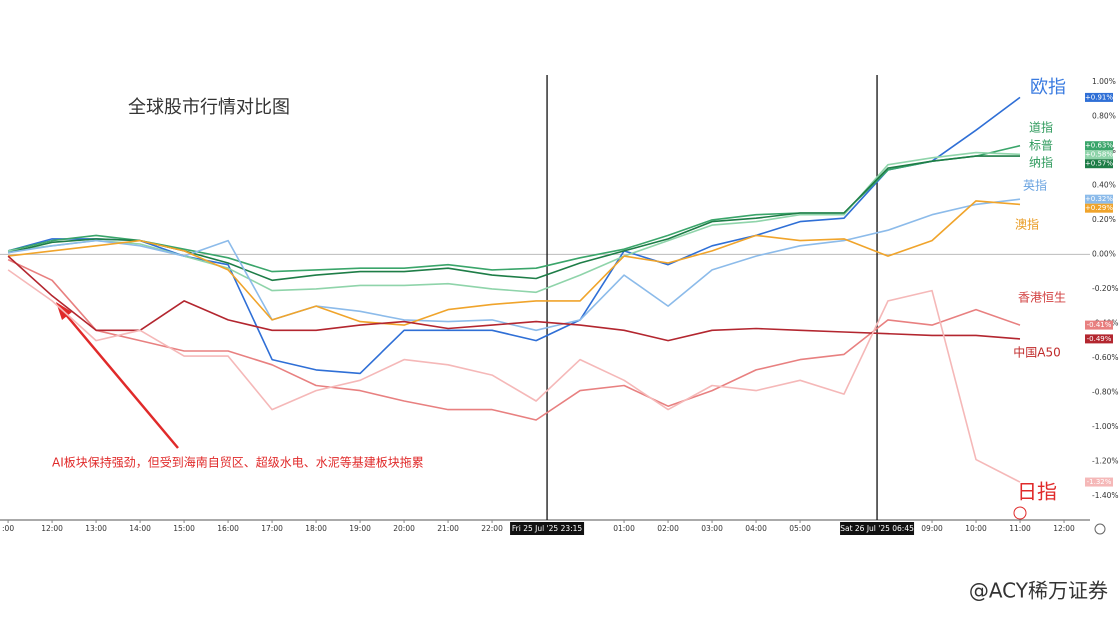  Describe the element at coordinates (712, 528) in the screenshot. I see `x-tick-label: 03:00` at that location.